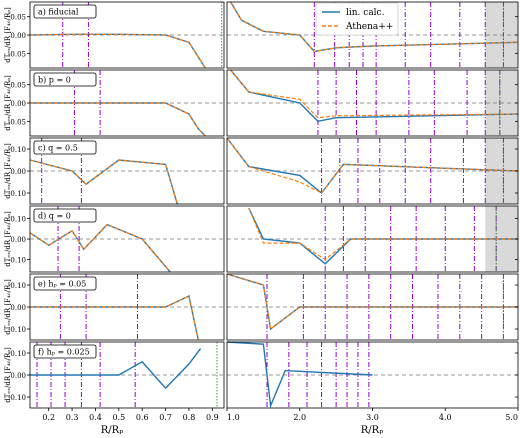 The image size is (520, 438). I want to click on x-tick-label: 0.8, so click(189, 417).